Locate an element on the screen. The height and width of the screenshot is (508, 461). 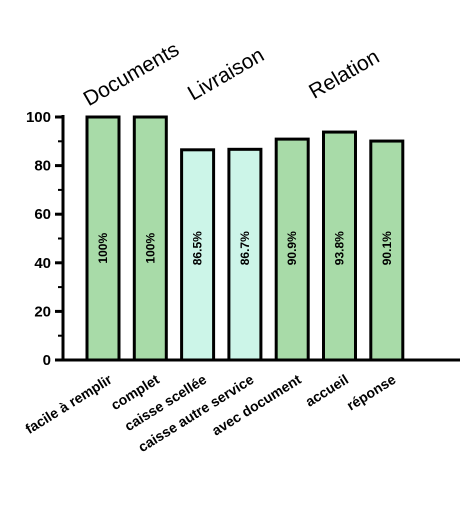
x-tick-label: réponse is located at coordinates (371, 392).